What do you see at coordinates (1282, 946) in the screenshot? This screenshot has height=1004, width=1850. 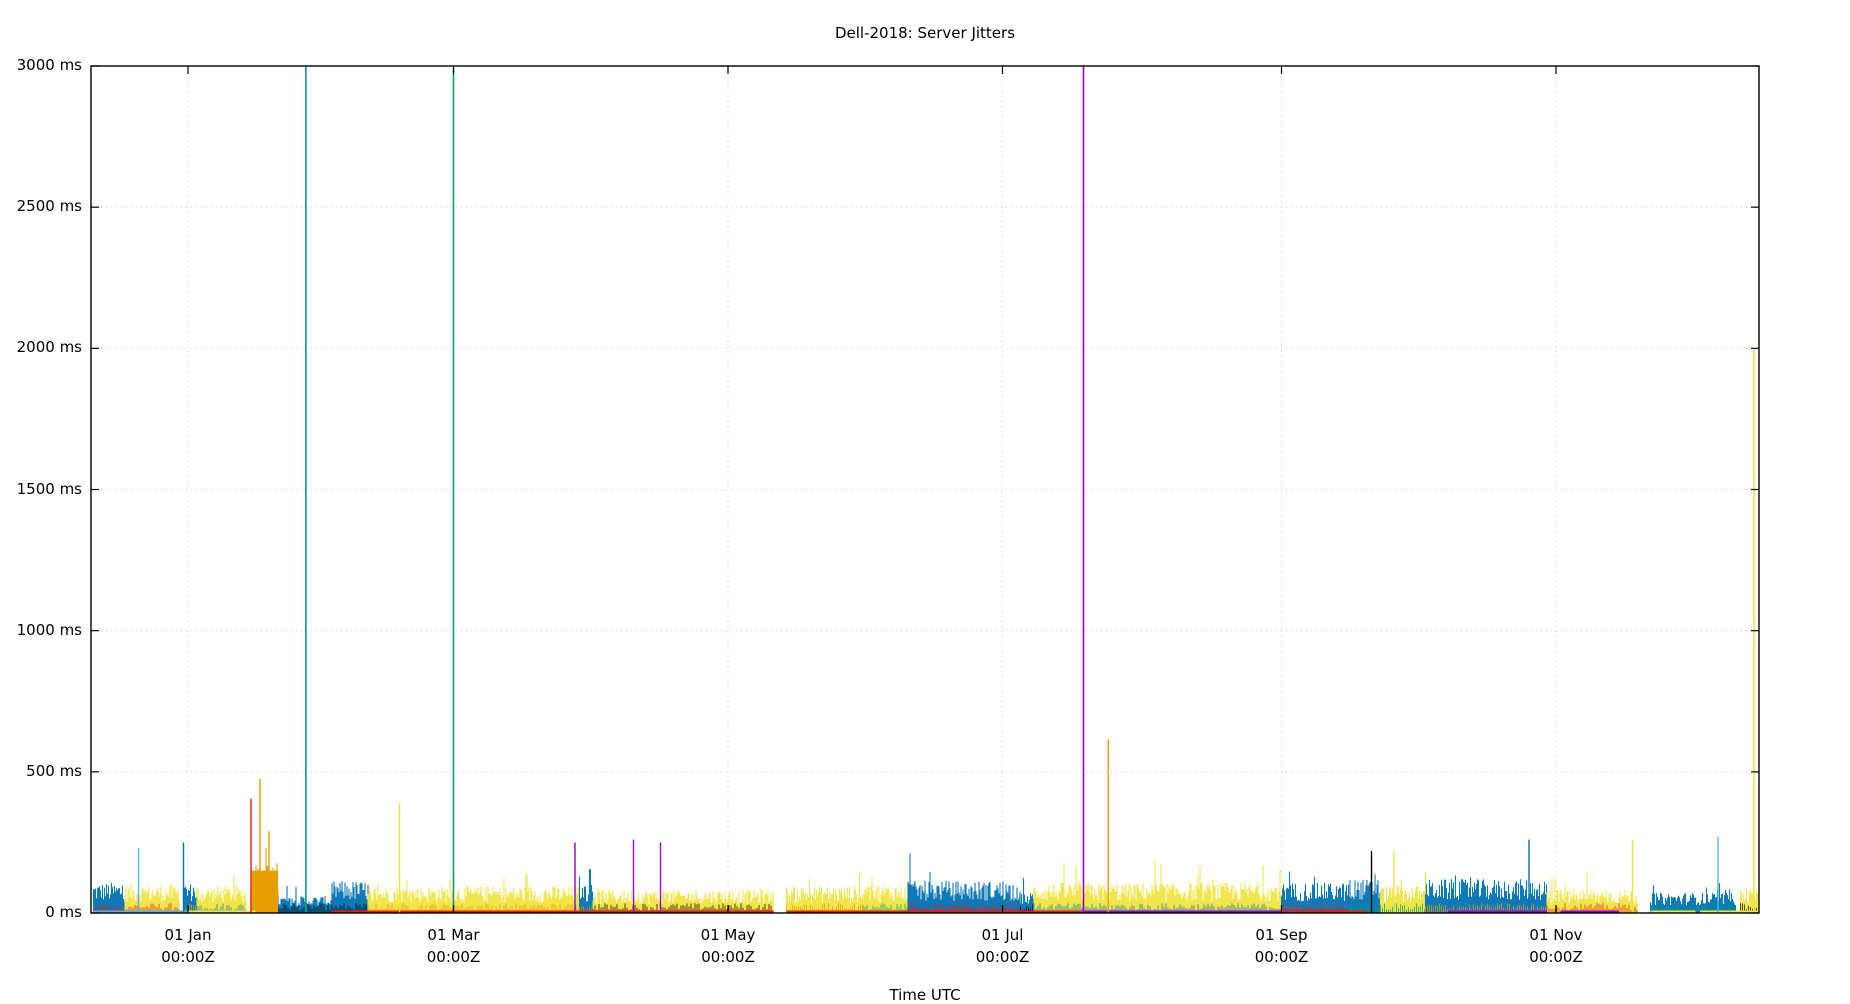 I see `x-tick-label: 01 Sep 00:00Z` at bounding box center [1282, 946].